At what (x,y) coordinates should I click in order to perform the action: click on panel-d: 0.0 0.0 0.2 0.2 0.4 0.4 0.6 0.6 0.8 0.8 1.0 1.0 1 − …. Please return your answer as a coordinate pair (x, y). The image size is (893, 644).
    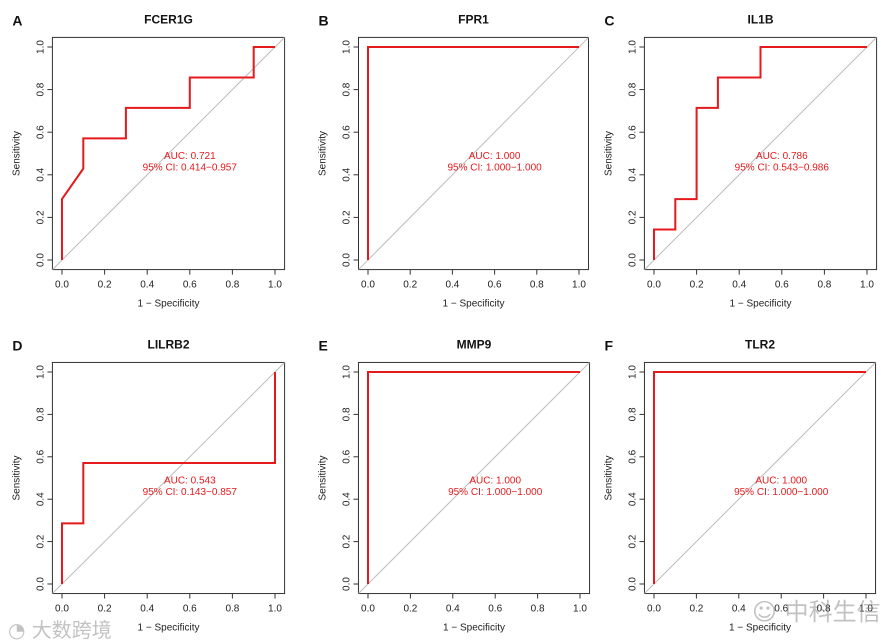
    Looking at the image, I should click on (148, 485).